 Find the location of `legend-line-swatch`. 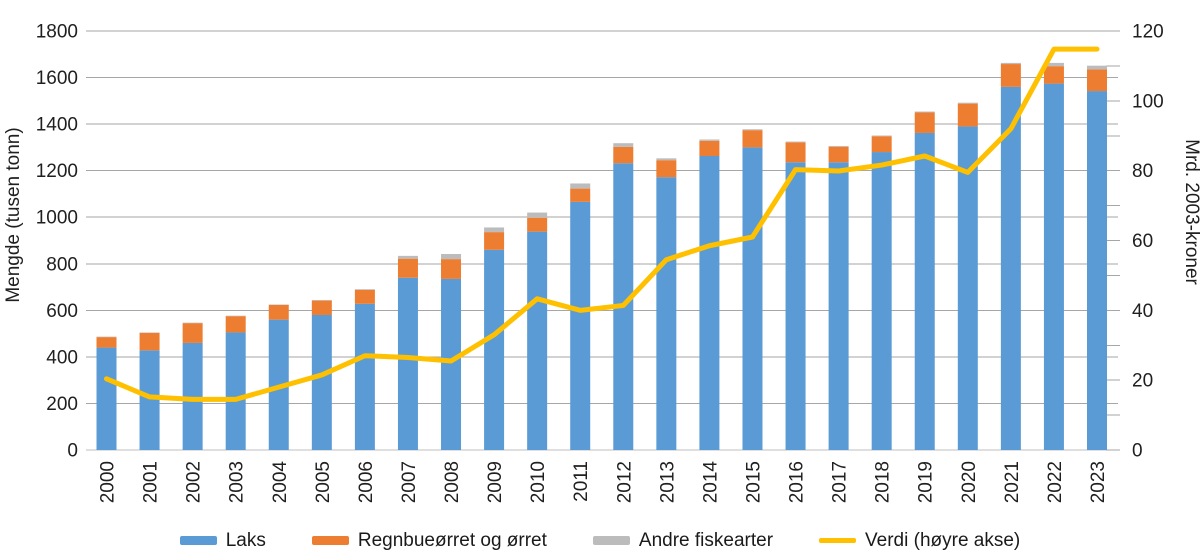

legend-line-swatch is located at coordinates (838, 540).